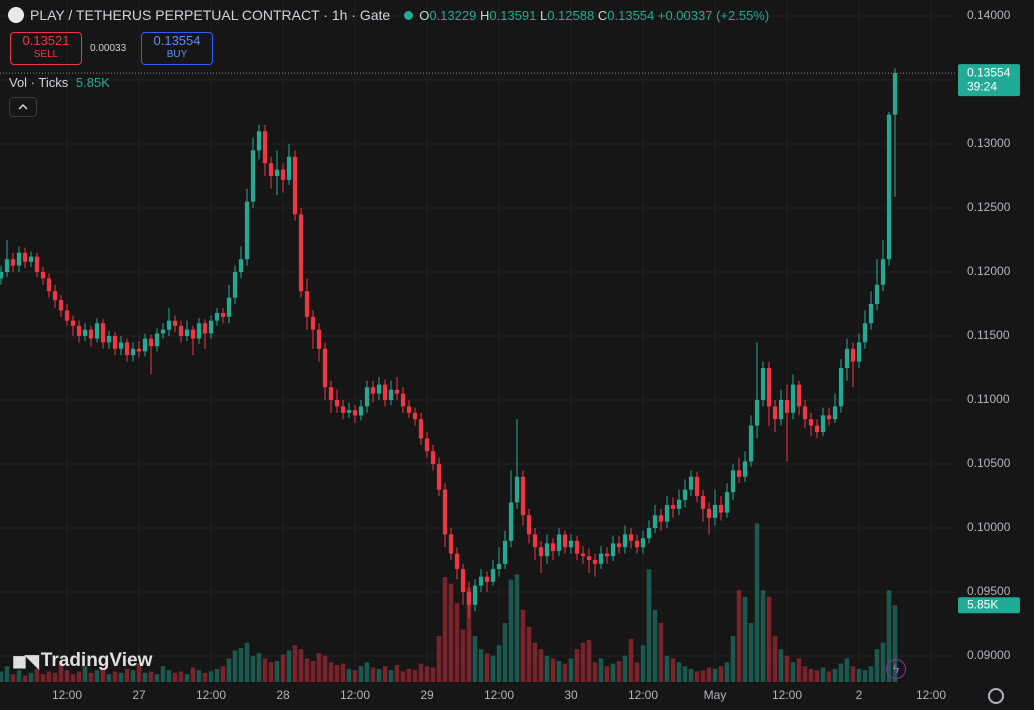 The height and width of the screenshot is (710, 1034). Describe the element at coordinates (96, 660) in the screenshot. I see `watermark-text: TradingView` at that location.